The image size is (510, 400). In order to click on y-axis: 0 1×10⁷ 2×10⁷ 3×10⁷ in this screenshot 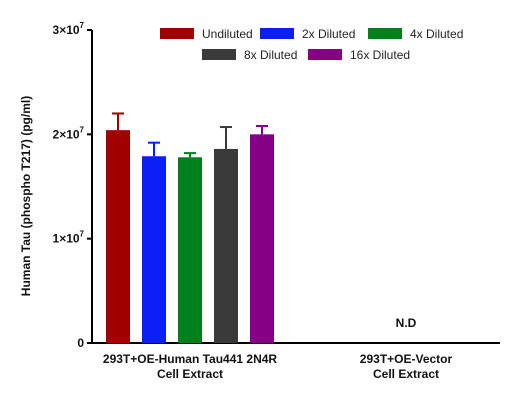, I will do `click(73, 185)`.